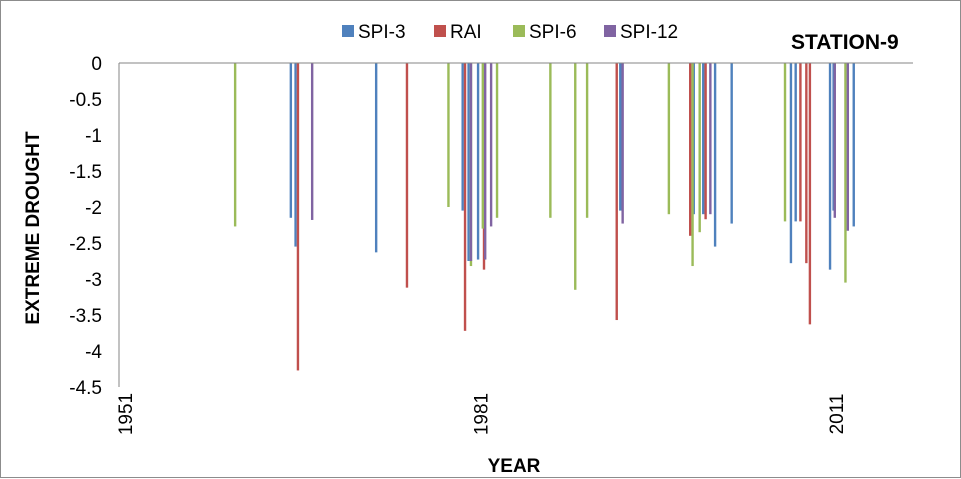 Image resolution: width=961 pixels, height=479 pixels. Describe the element at coordinates (553, 32) in the screenshot. I see `legend-label-spi-6: SPI-6` at that location.